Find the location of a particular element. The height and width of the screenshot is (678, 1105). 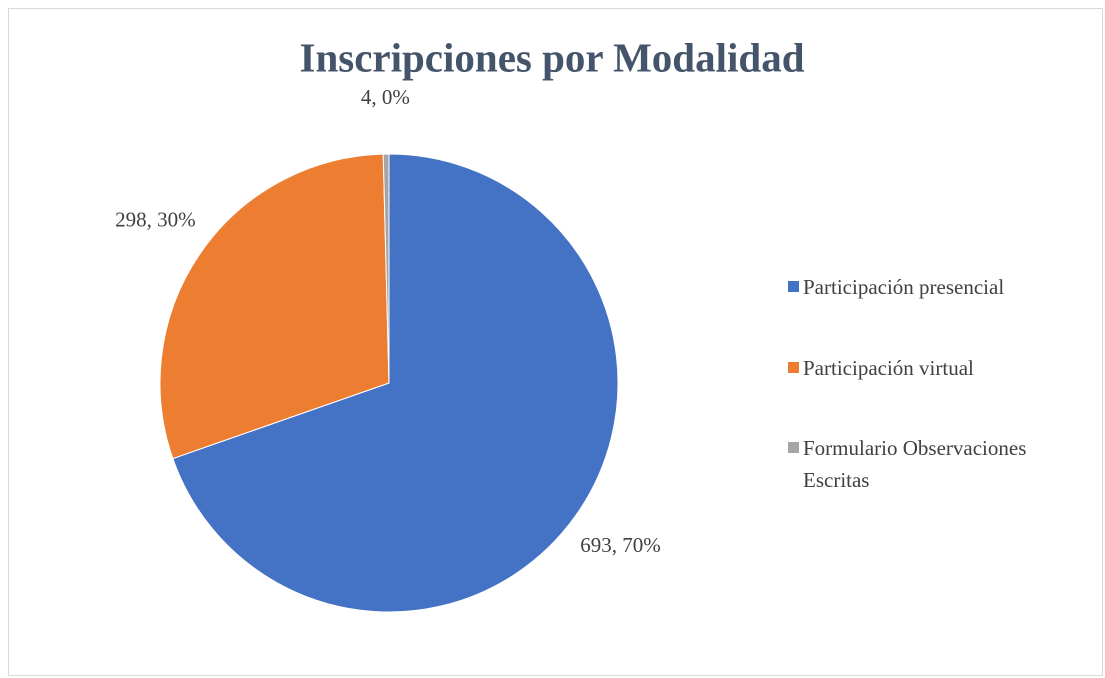

legend-item: Participación presencial is located at coordinates (938, 287).